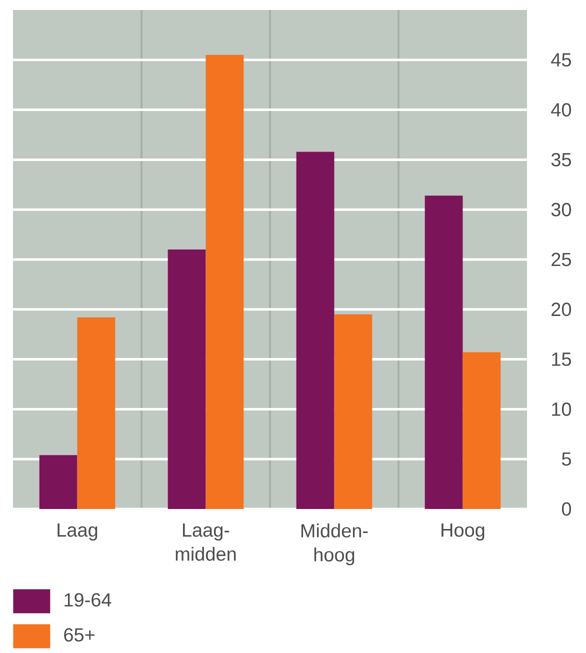  Describe the element at coordinates (79, 635) in the screenshot. I see `legend-label: 65+` at that location.